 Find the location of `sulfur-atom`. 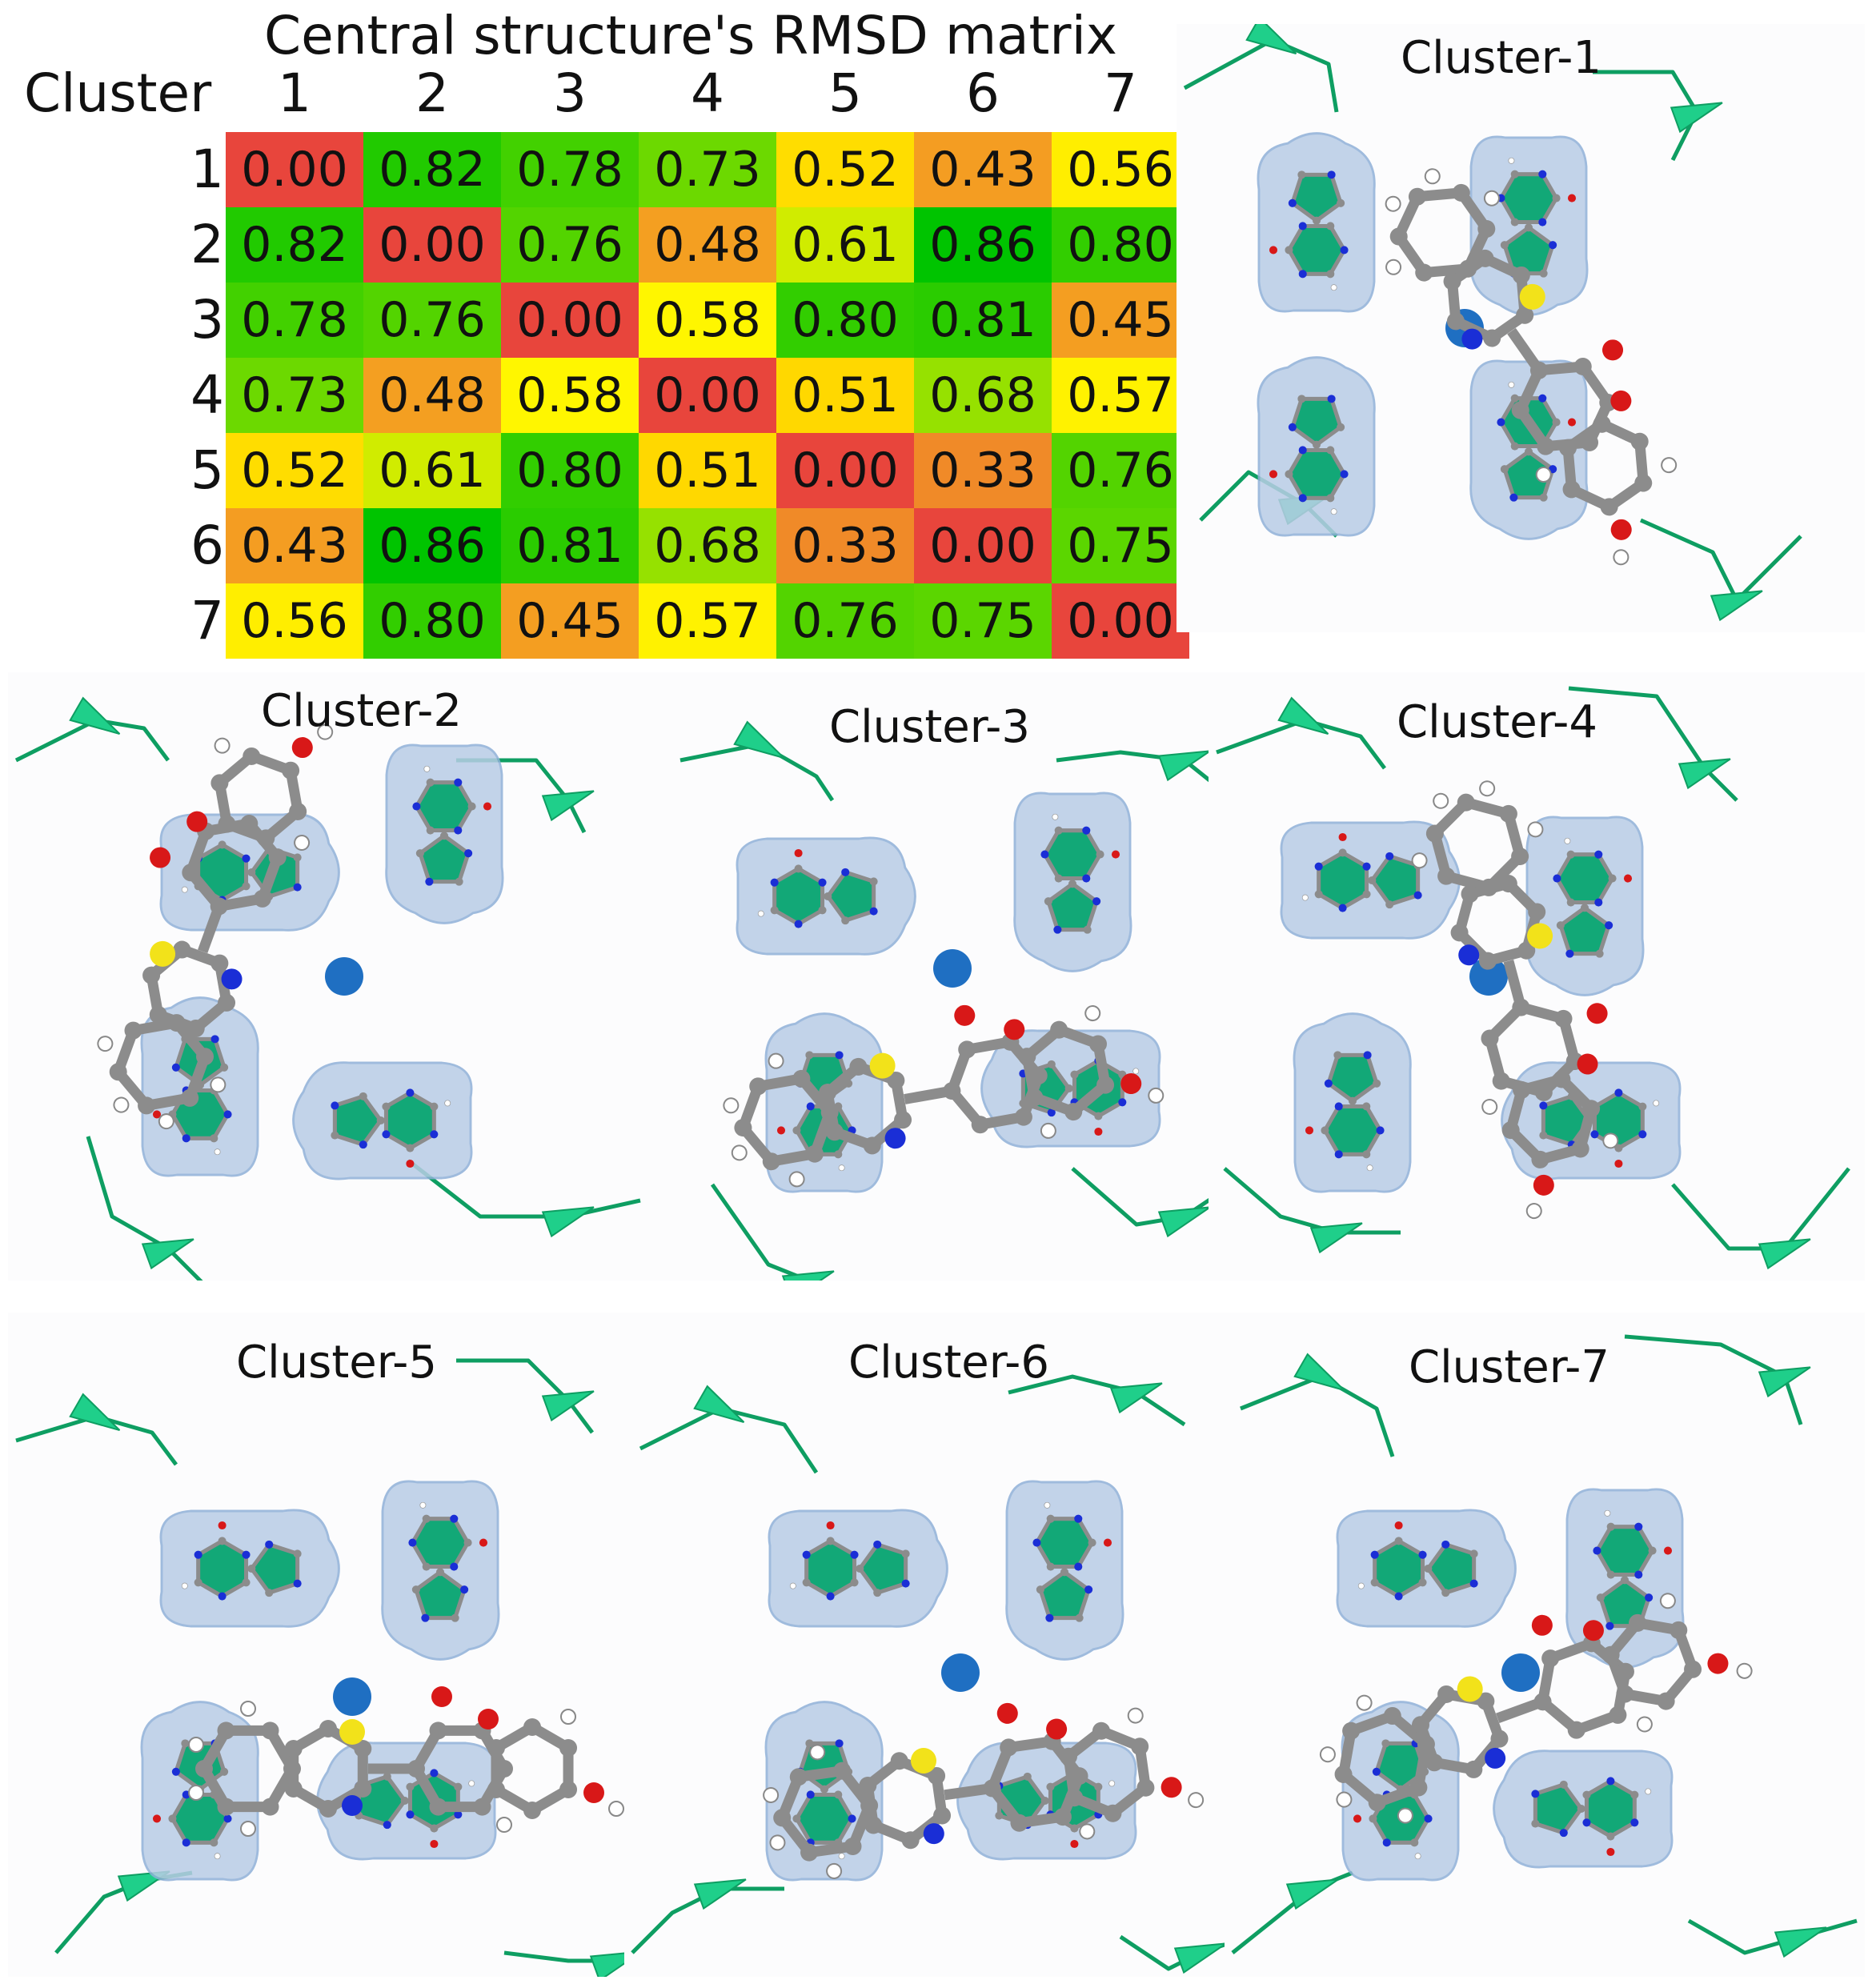

sulfur-atom is located at coordinates (352, 1732).